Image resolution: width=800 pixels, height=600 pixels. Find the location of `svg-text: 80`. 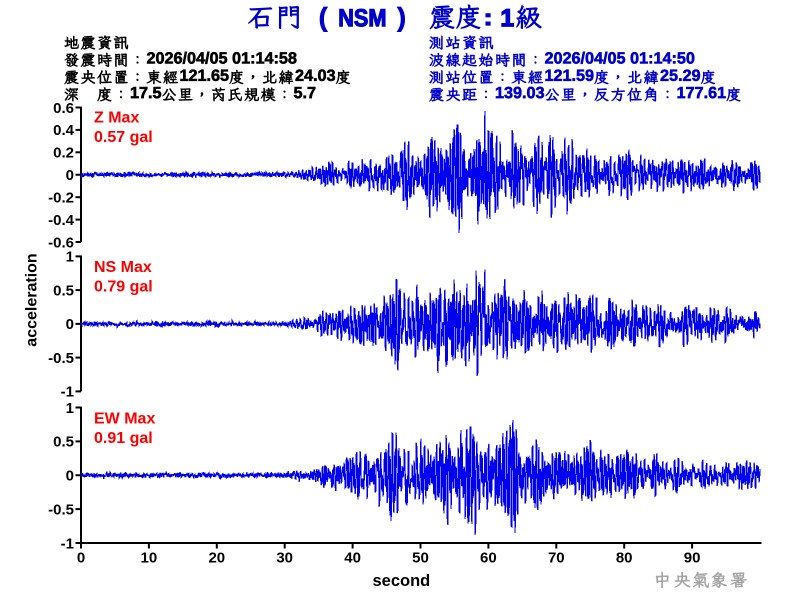

svg-text: 80 is located at coordinates (624, 558).